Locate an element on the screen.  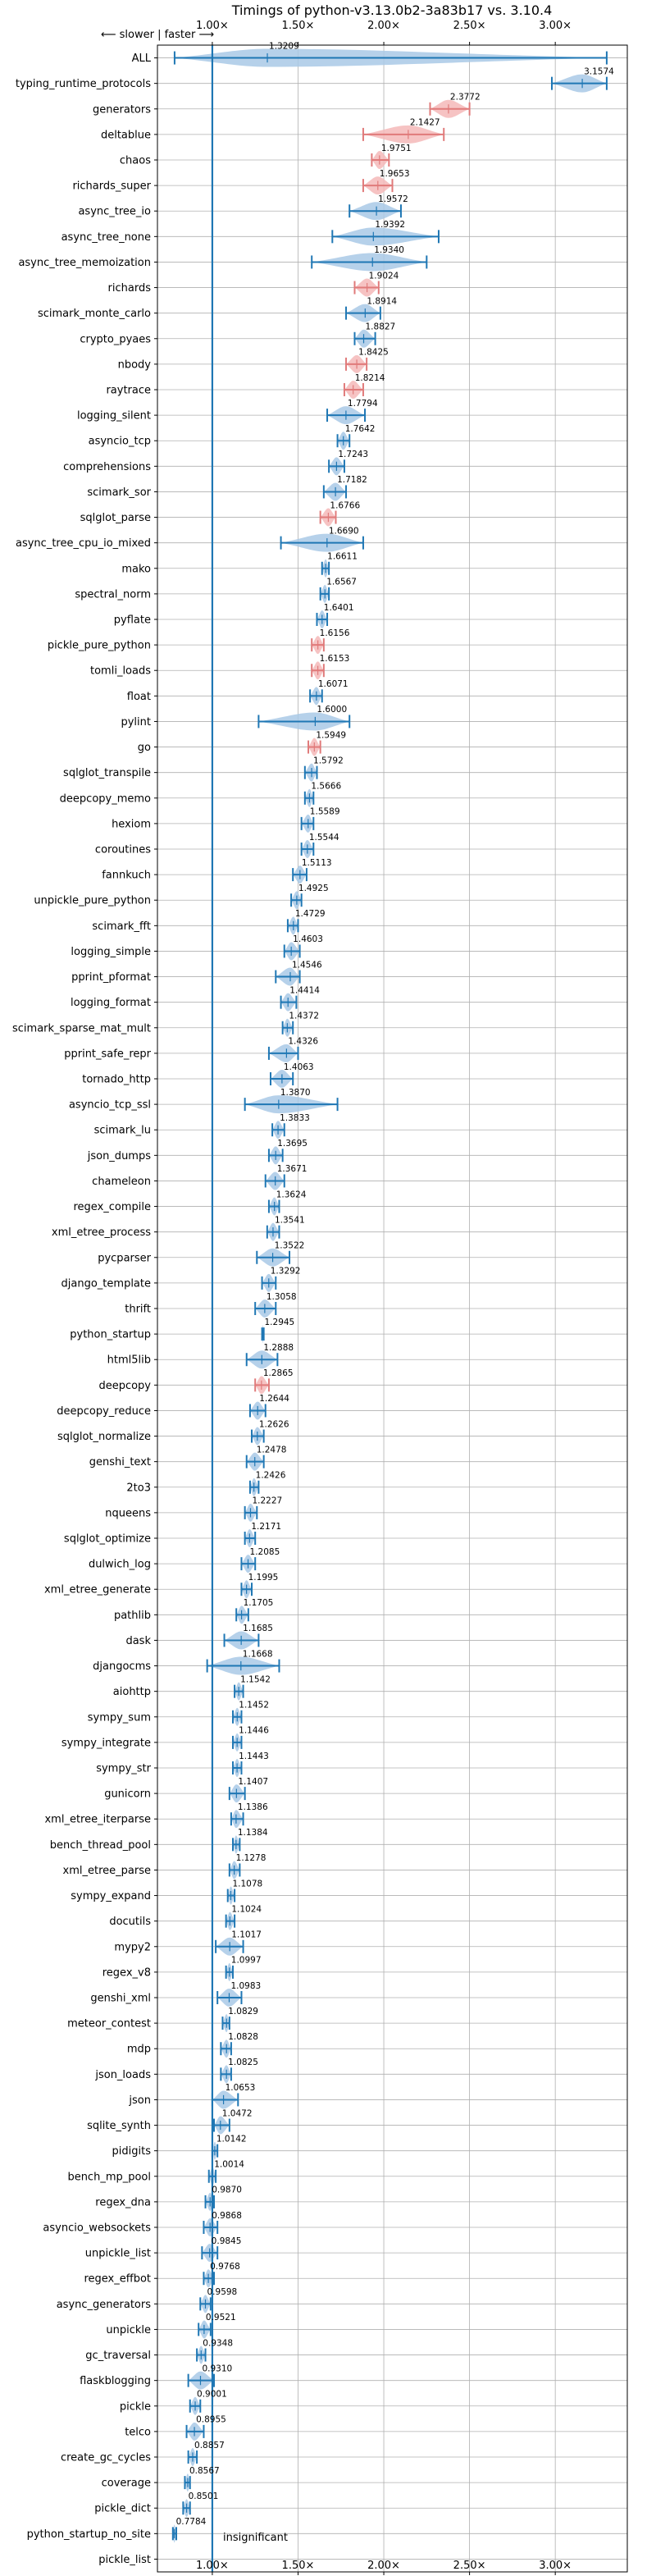
category-label: tornado_http is located at coordinates (116, 1080).